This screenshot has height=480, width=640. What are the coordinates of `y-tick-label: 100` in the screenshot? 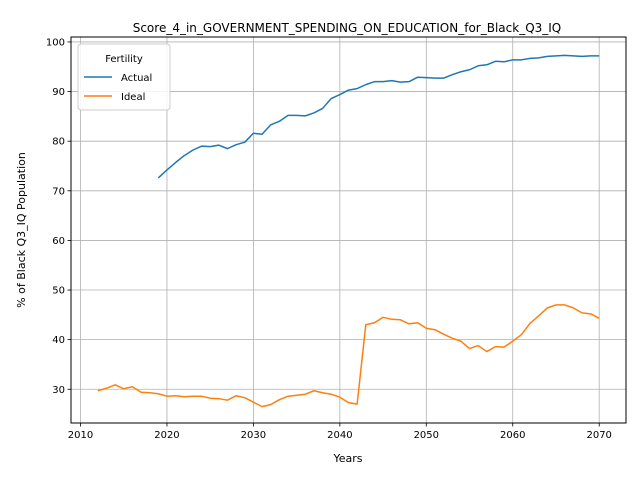 It's located at (55, 42).